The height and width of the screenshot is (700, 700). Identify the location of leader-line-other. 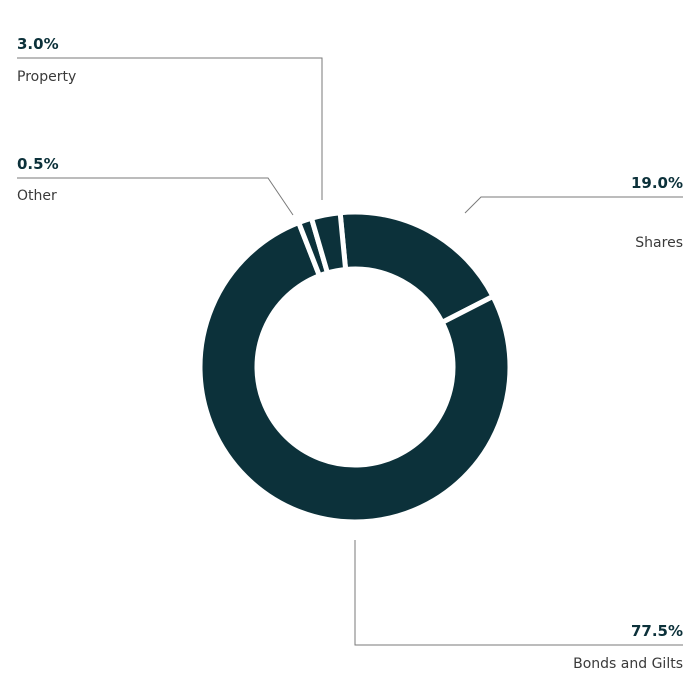
(155, 196).